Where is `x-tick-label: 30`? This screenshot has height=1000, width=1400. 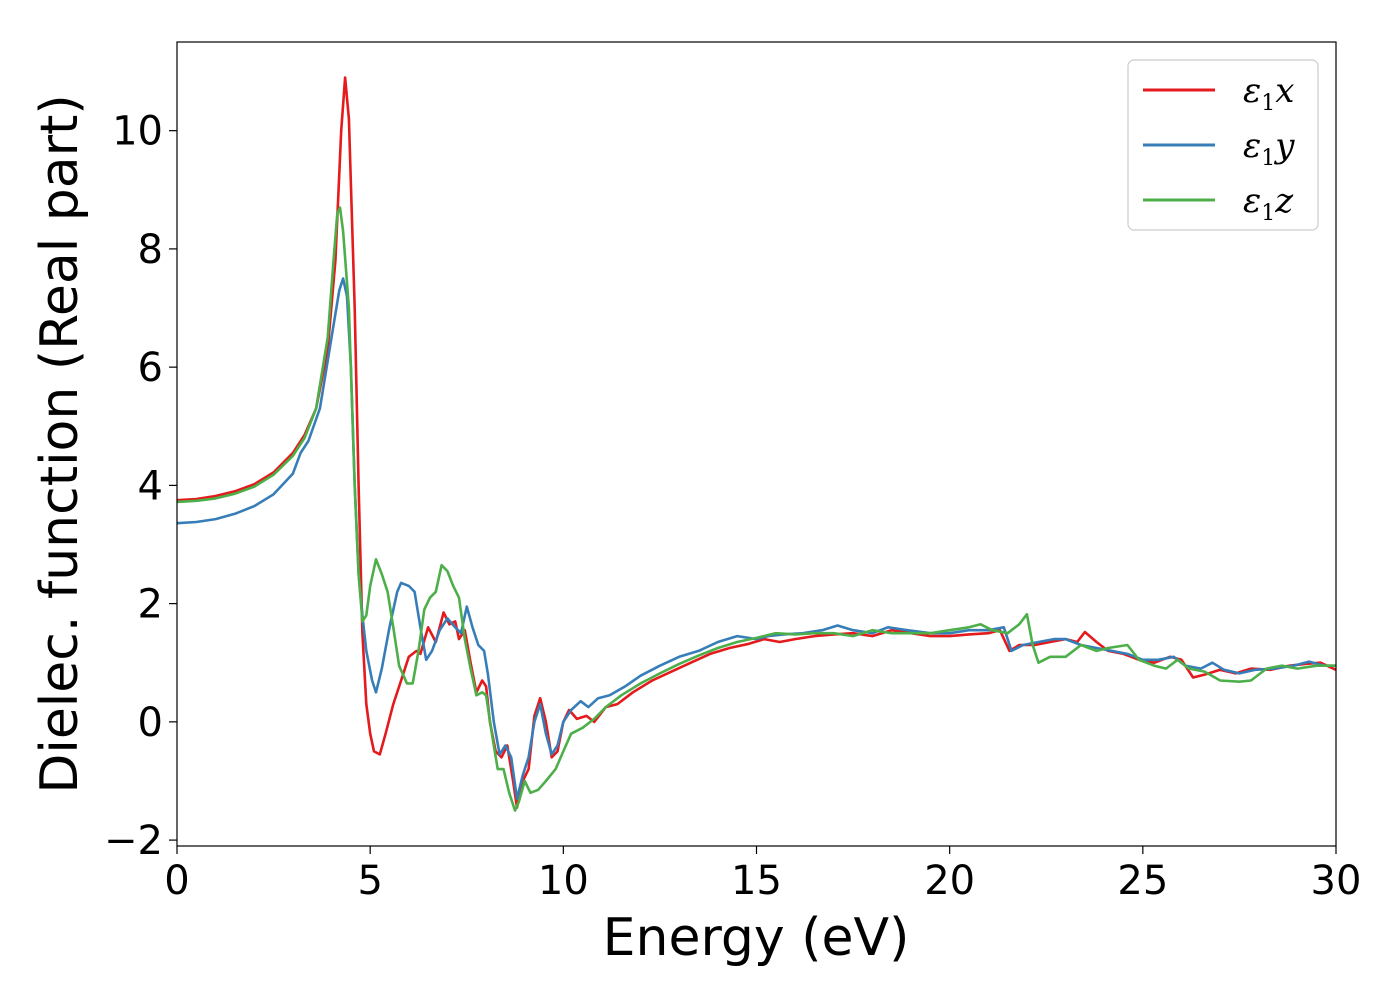
x-tick-label: 30 is located at coordinates (1336, 881).